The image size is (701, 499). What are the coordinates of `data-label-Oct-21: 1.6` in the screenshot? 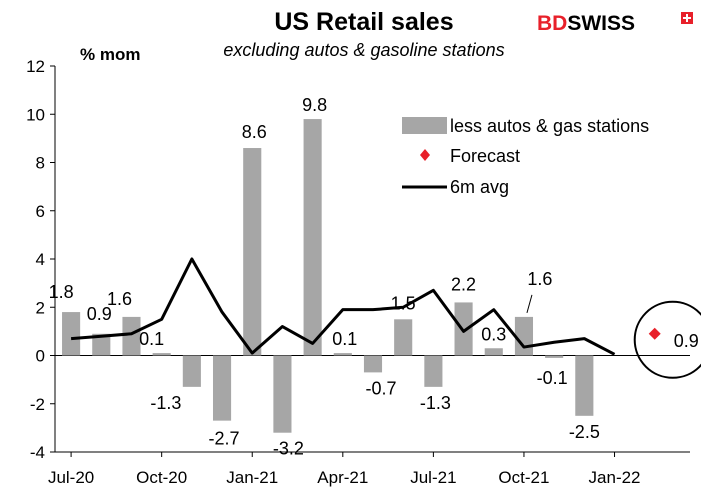 It's located at (539, 279).